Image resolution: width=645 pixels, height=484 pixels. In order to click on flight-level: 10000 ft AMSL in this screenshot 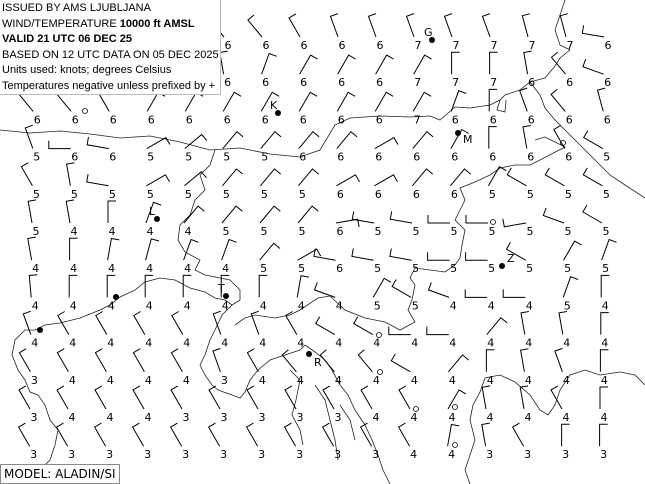, I will do `click(157, 23)`.